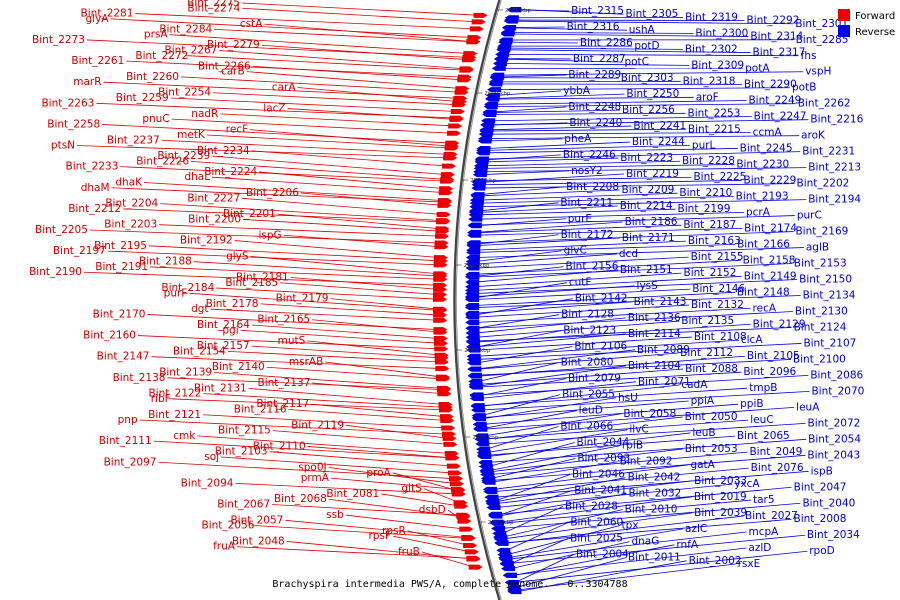  Describe the element at coordinates (165, 262) in the screenshot. I see `forward-gene-label: Bint_2188` at that location.